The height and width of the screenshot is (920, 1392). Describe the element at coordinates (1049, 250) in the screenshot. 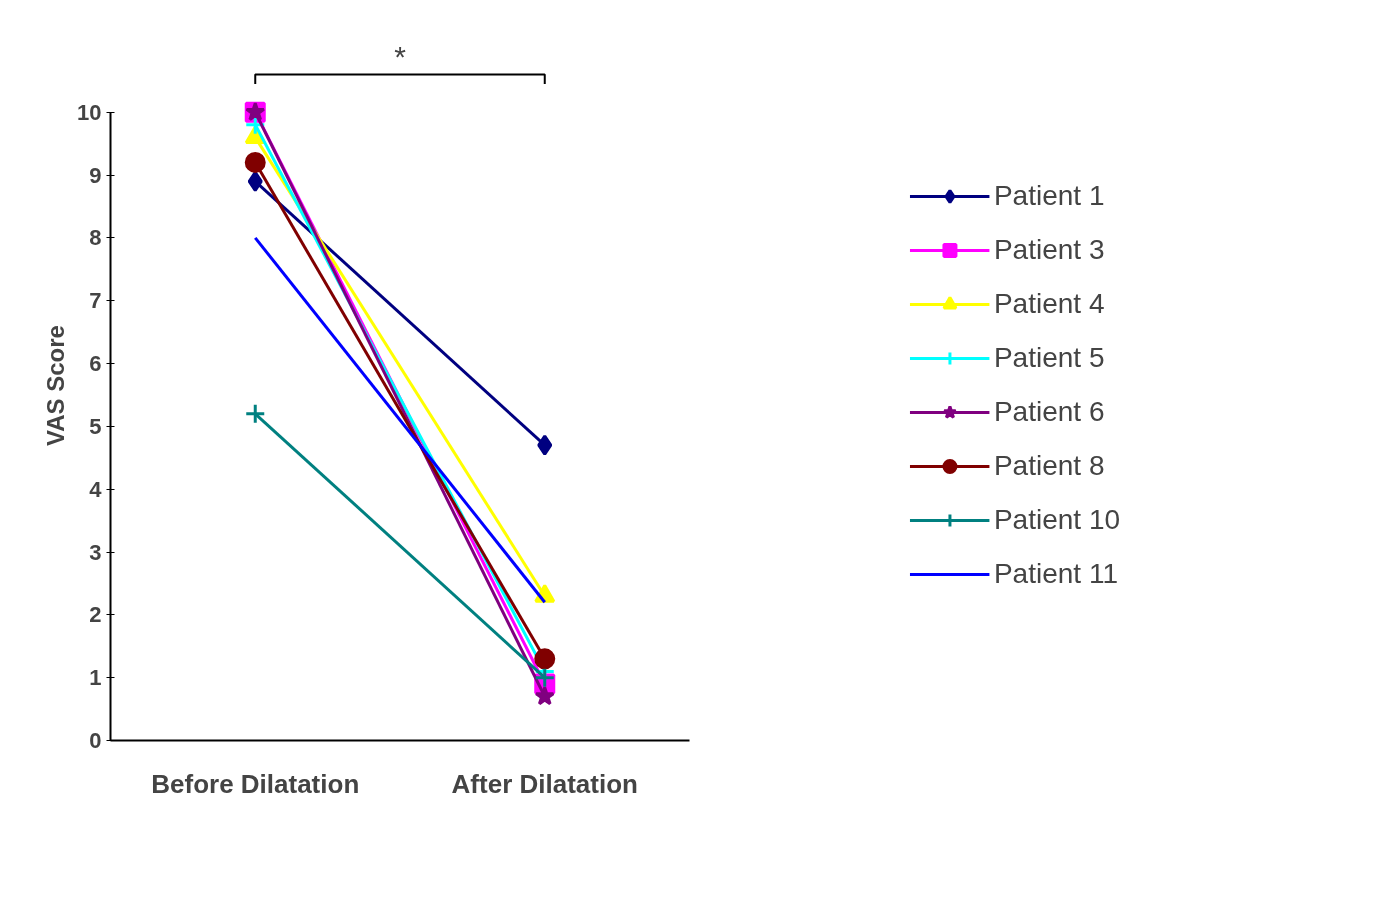

I see `legend-label: Patient 3` at that location.